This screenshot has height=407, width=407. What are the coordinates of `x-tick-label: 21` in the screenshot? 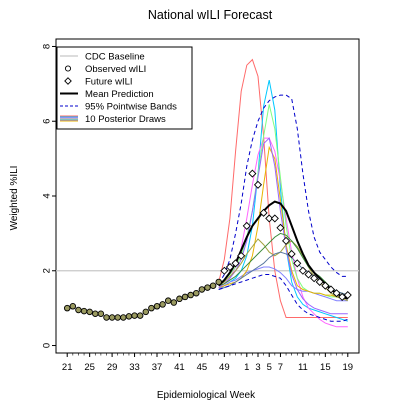 It's located at (67, 367).